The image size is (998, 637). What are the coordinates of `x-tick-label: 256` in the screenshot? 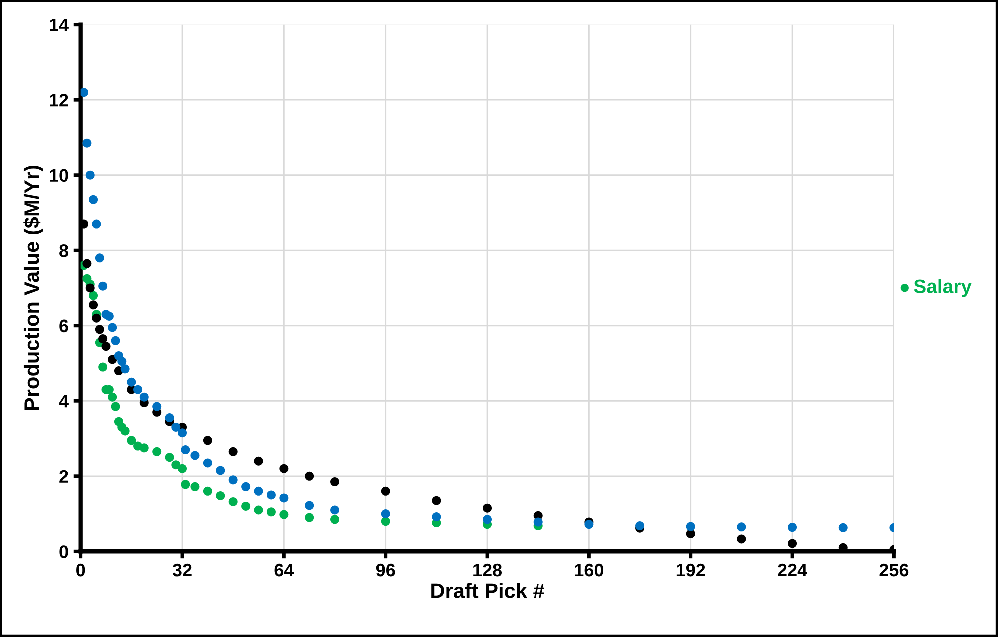 It's located at (894, 570).